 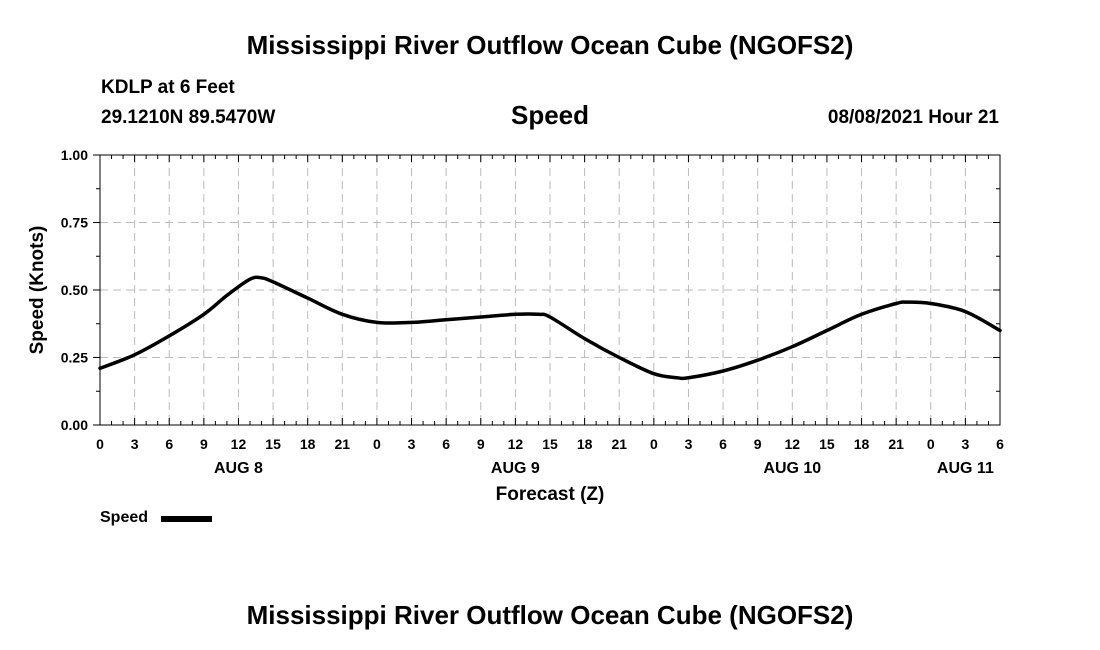 I want to click on legend-label: Speed, so click(x=124, y=517).